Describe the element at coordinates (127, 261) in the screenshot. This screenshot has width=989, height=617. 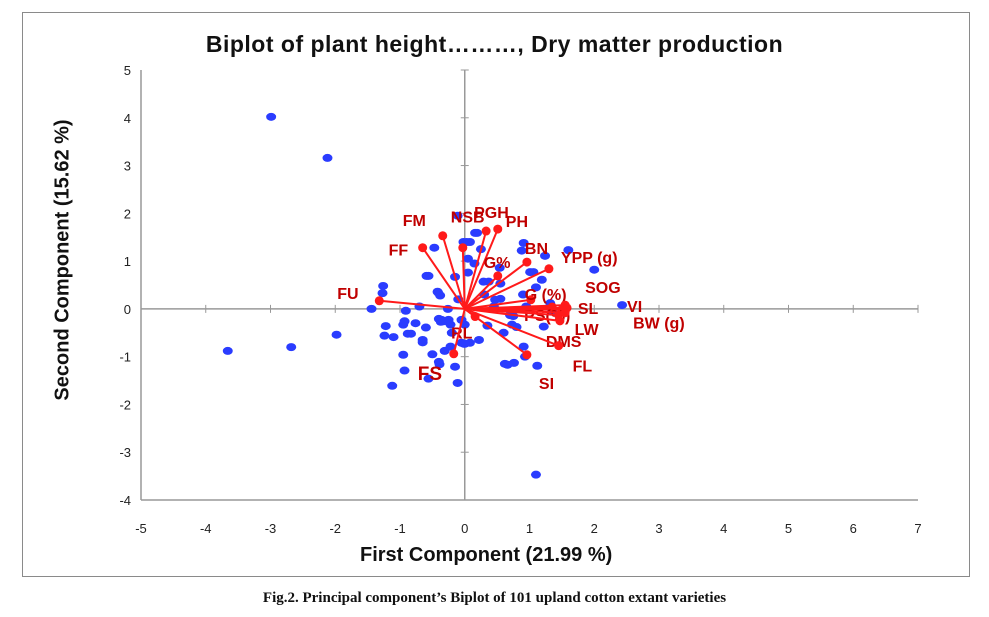
I see `y-tick-label: 1` at that location.